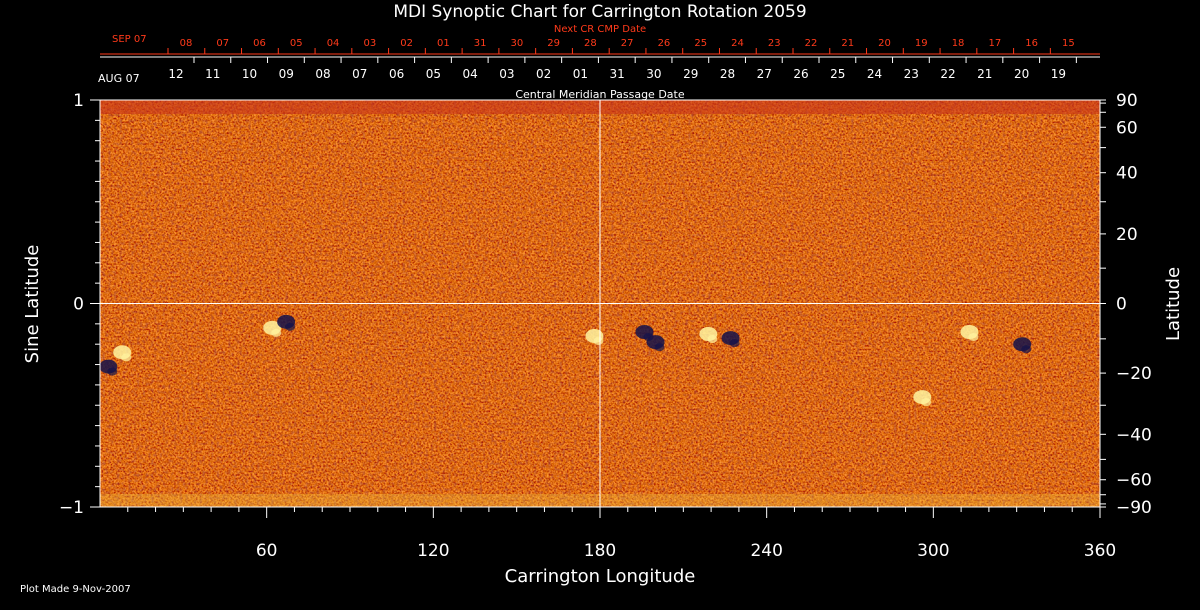 The width and height of the screenshot is (1200, 610). What do you see at coordinates (186, 43) in the screenshot?
I see `next-cr-date-label: 08` at bounding box center [186, 43].